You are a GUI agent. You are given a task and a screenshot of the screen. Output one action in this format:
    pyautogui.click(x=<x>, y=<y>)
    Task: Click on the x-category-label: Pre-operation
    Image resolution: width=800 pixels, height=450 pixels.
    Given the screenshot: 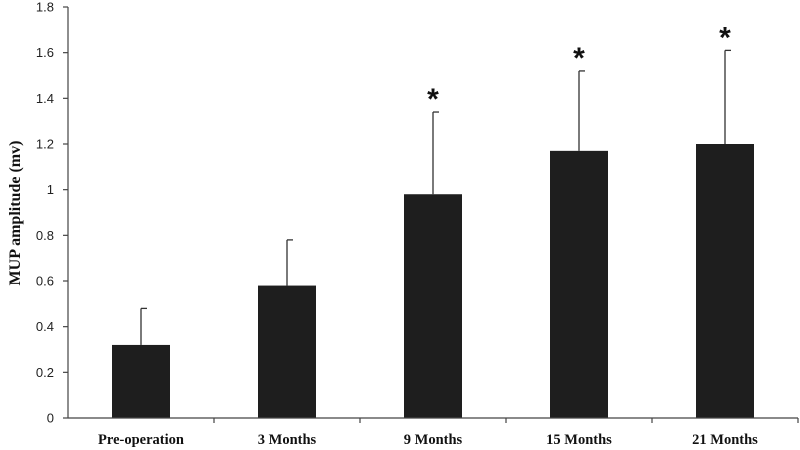 What is the action you would take?
    pyautogui.click(x=141, y=440)
    